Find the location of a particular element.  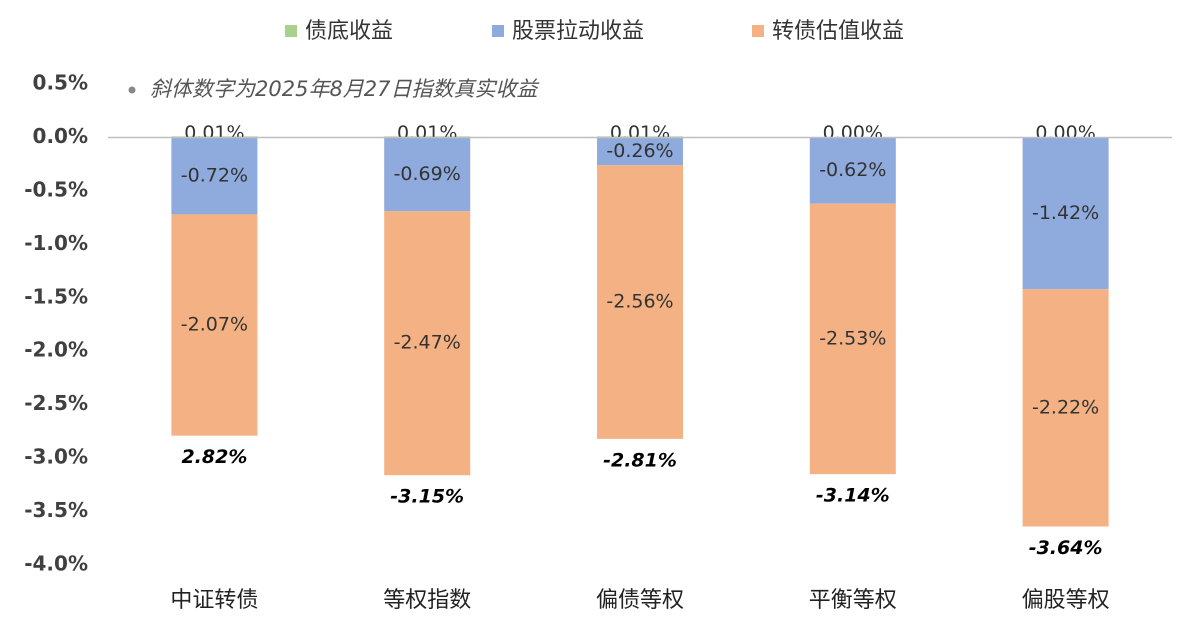

annotation-bullet is located at coordinates (132, 90).